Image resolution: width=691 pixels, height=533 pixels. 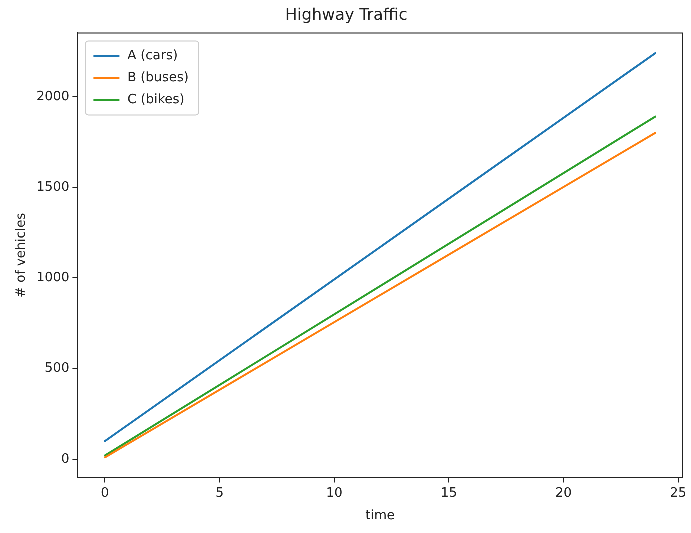 What do you see at coordinates (105, 493) in the screenshot?
I see `x-tick-label: 0` at bounding box center [105, 493].